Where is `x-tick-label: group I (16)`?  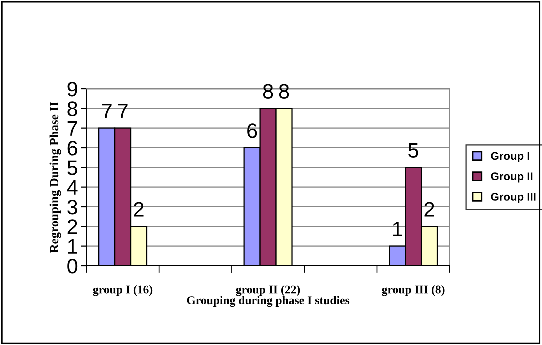
x-tick-label: group I (16) is located at coordinates (123, 290).